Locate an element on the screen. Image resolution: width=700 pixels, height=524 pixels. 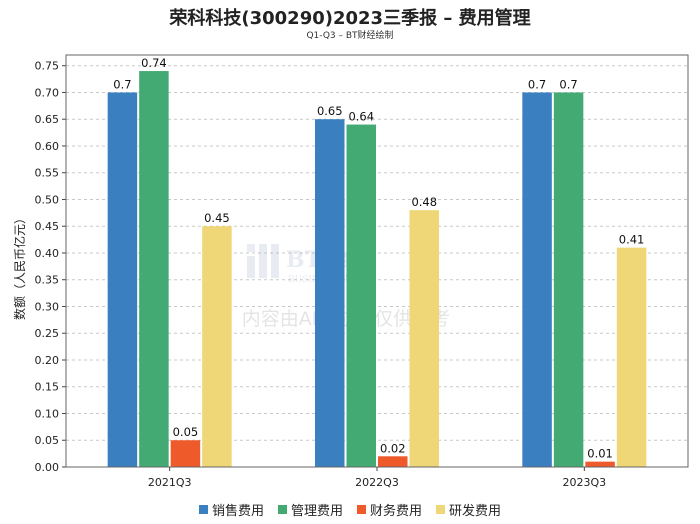
y-tick-label: 0.25 is located at coordinates (47, 333).